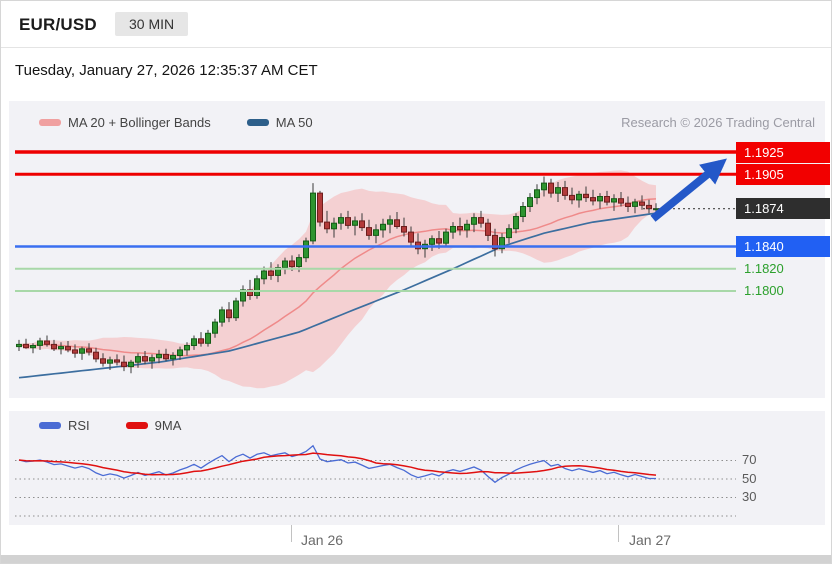 The image size is (832, 564). I want to click on research-watermark: Research © 2026 Trading Central, so click(718, 122).